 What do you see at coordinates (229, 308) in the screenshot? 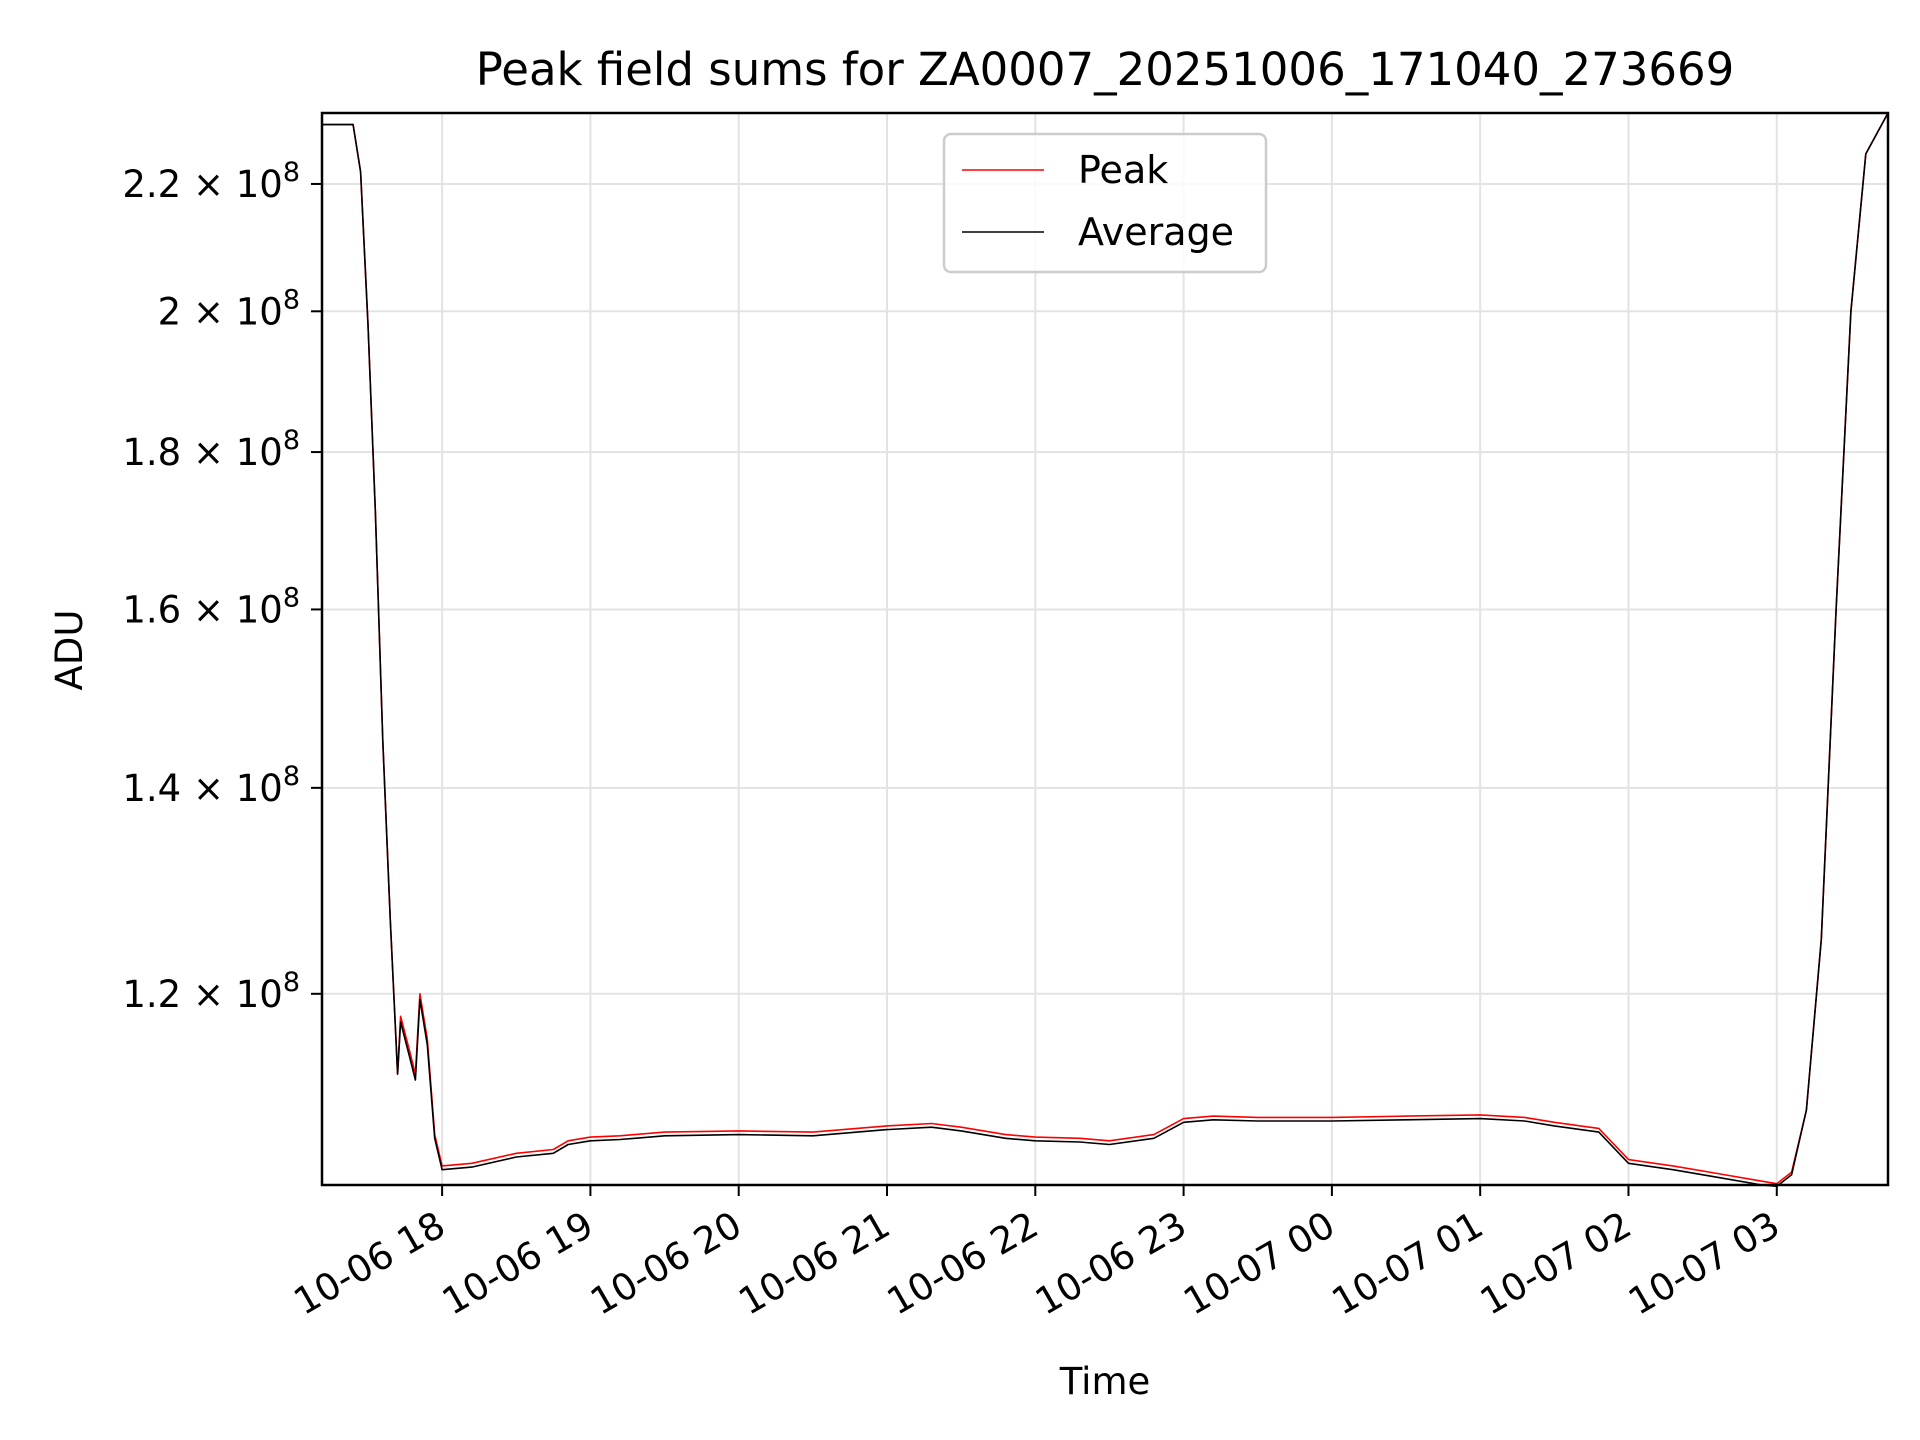
I see `y-tick-label: 2 × 108` at bounding box center [229, 308].